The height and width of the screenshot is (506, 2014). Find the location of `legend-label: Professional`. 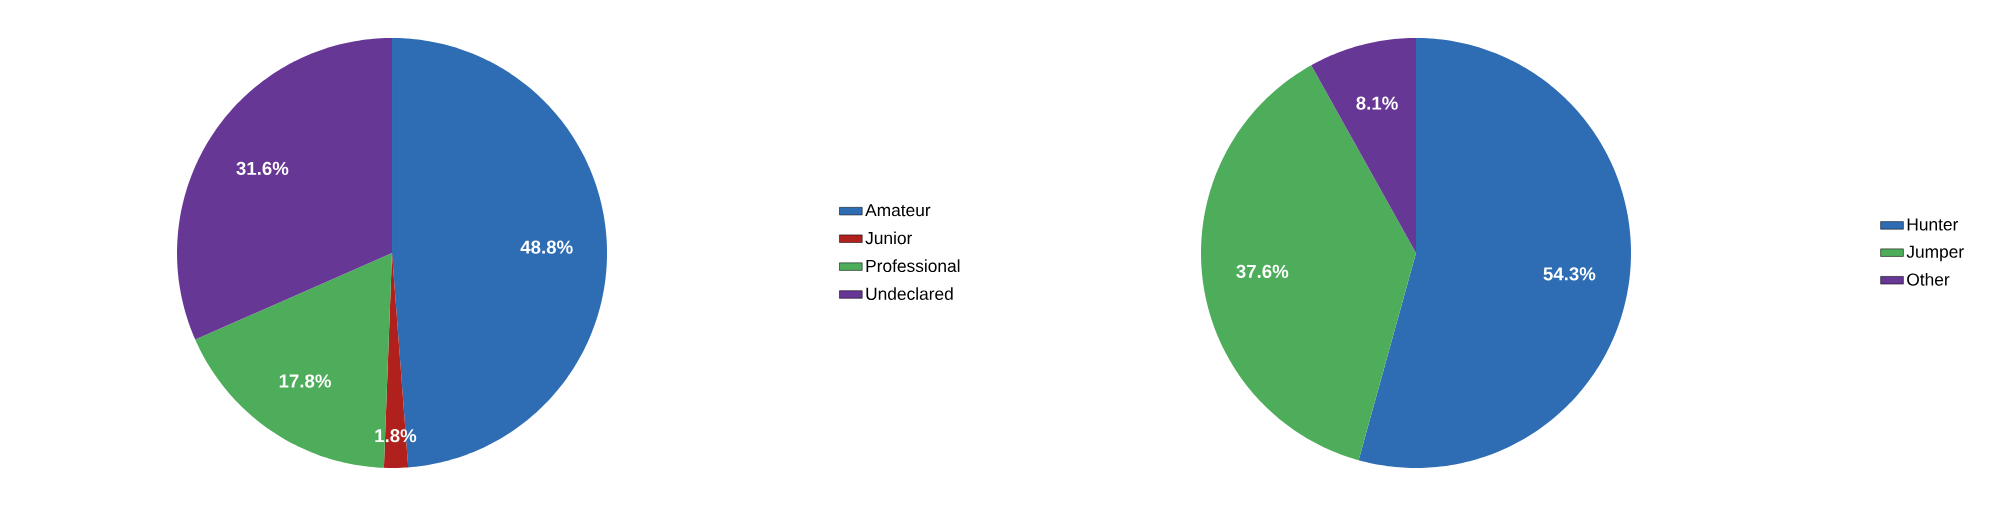

legend-label: Professional is located at coordinates (913, 266).